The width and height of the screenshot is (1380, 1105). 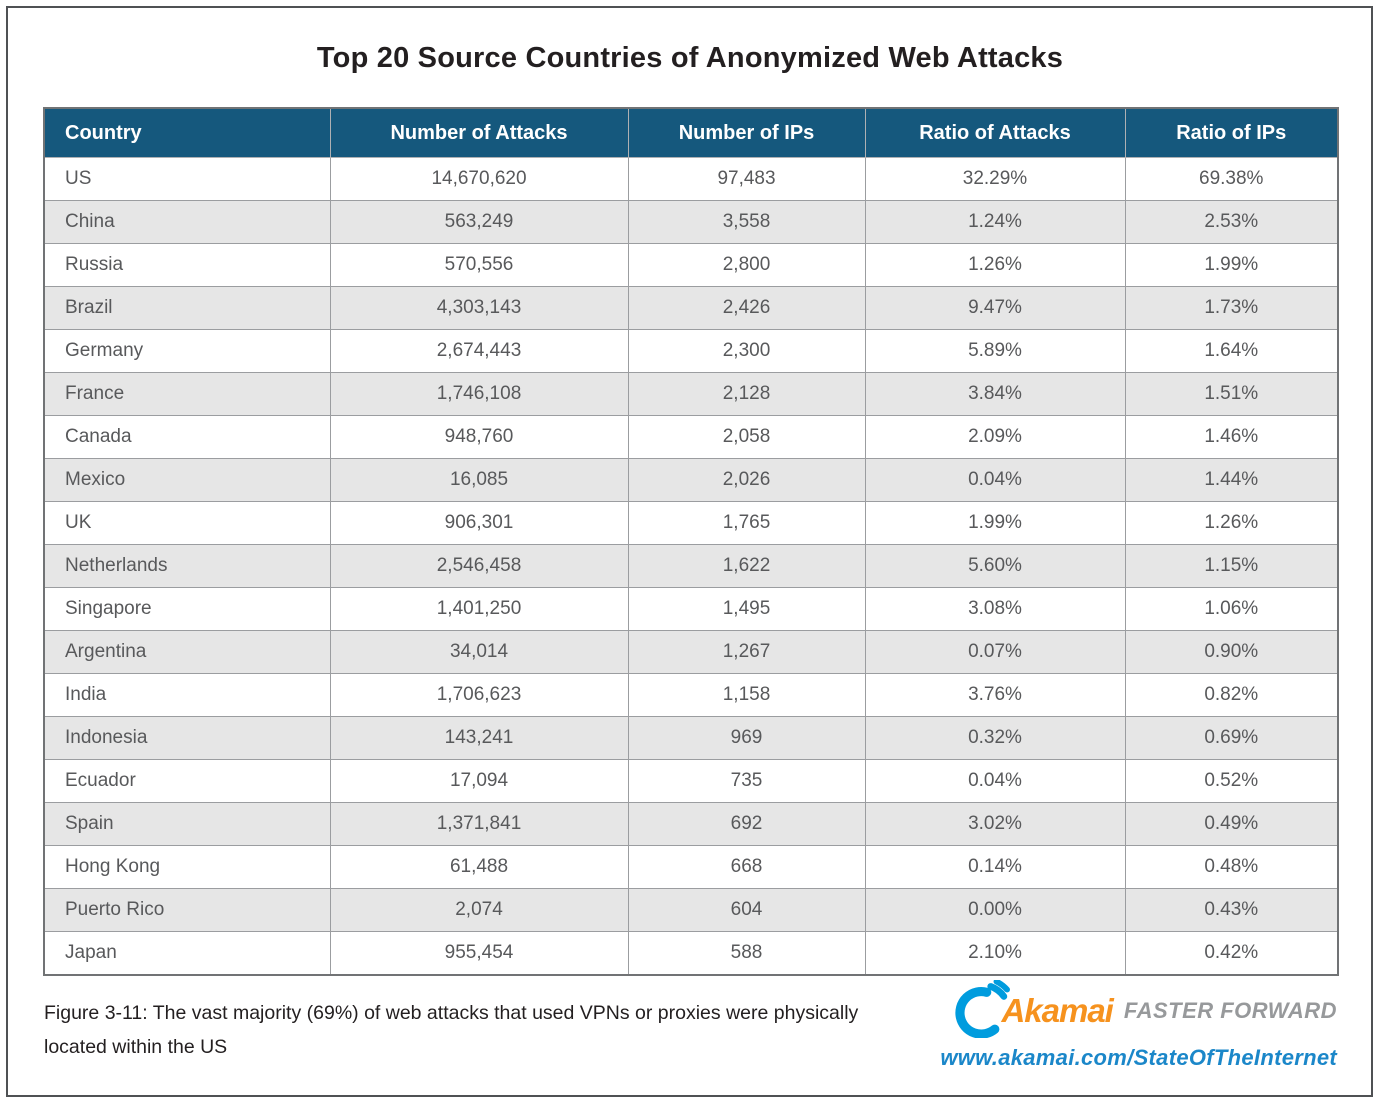 What do you see at coordinates (1231, 351) in the screenshot?
I see `cell-ratio-of-ips: 1.64%` at bounding box center [1231, 351].